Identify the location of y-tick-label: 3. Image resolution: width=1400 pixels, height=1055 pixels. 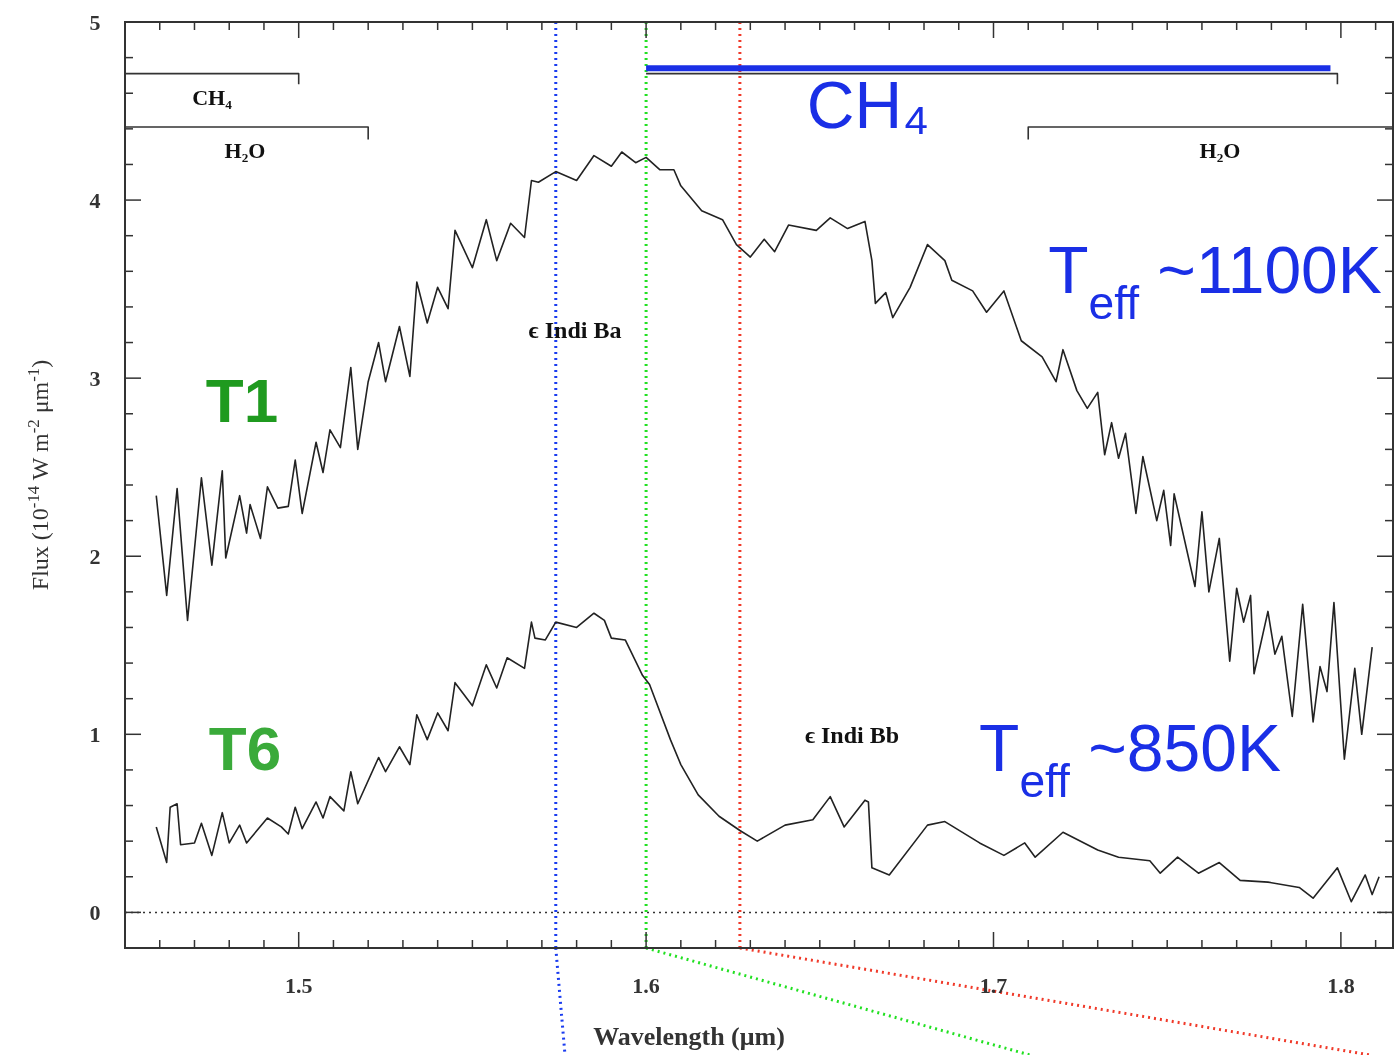
(95, 378).